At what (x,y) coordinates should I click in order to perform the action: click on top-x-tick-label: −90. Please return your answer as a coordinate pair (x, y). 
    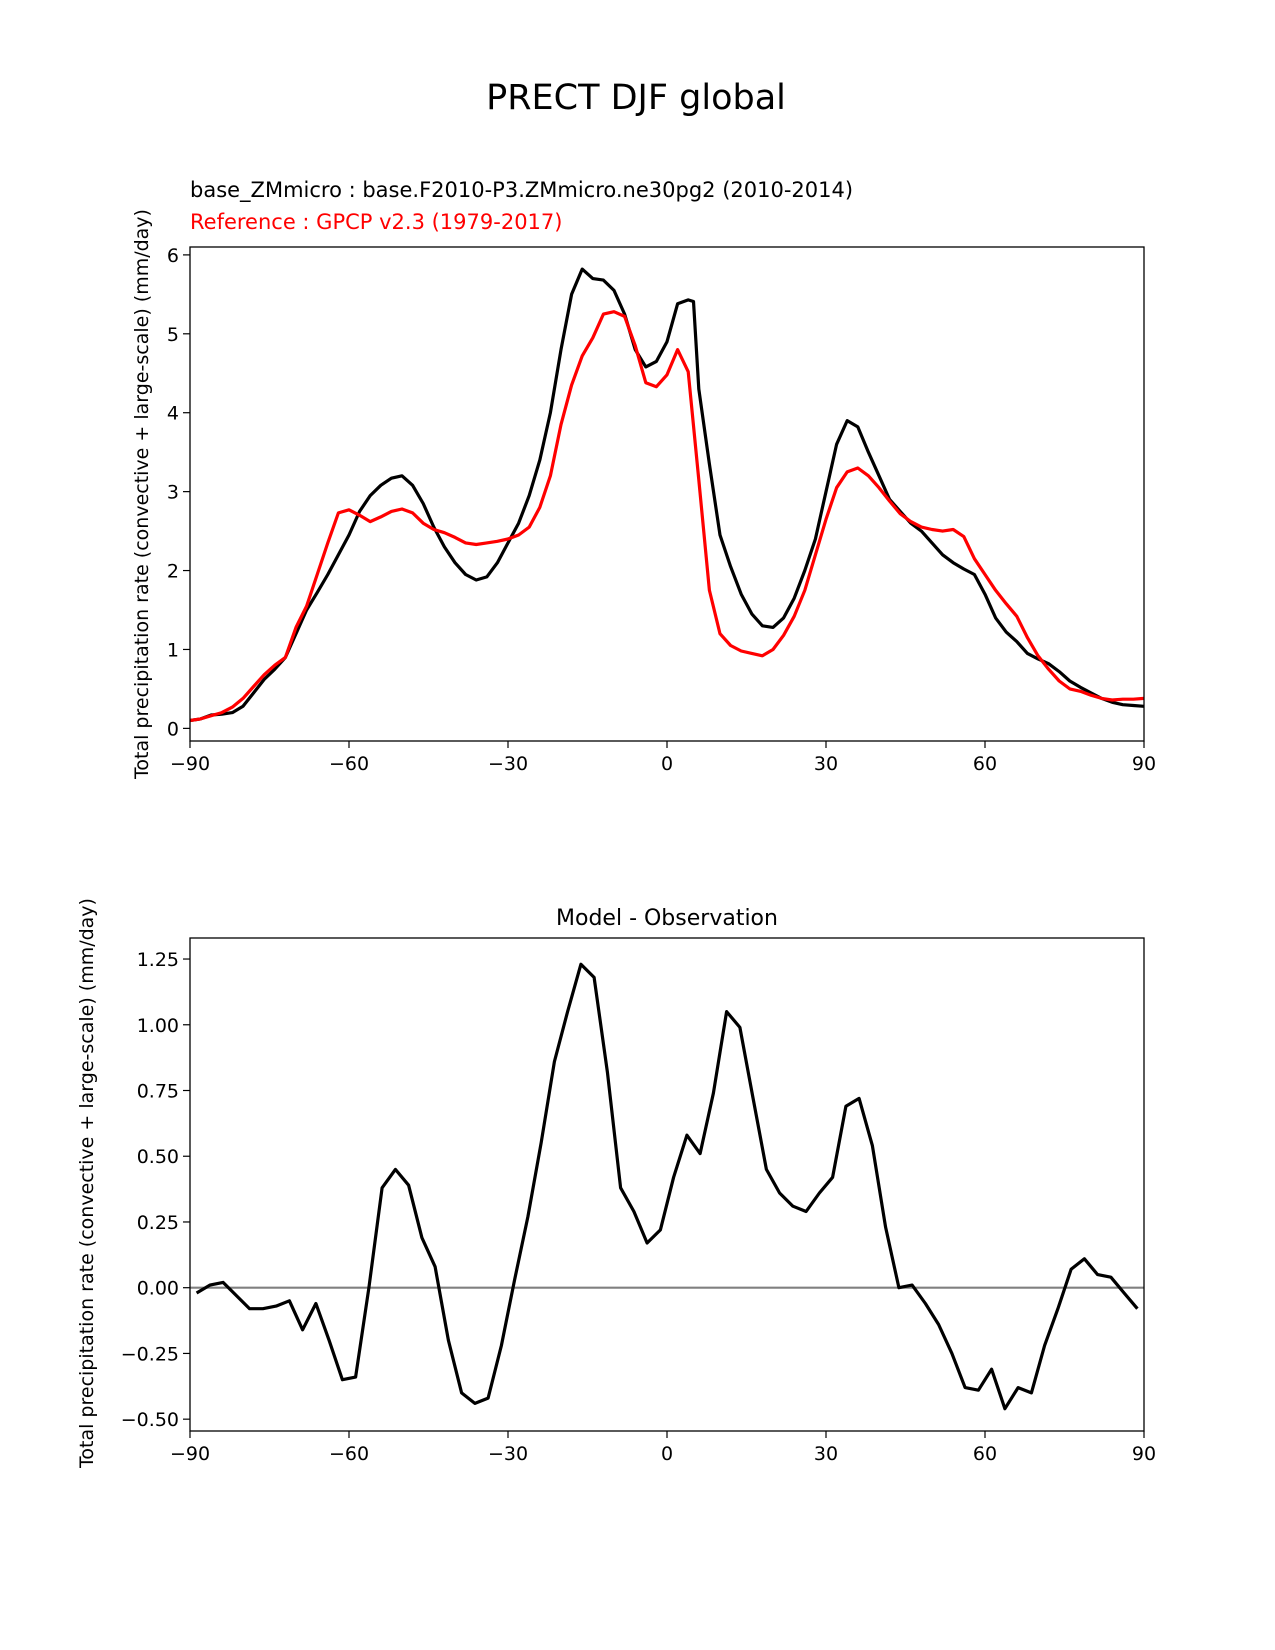
    Looking at the image, I should click on (190, 764).